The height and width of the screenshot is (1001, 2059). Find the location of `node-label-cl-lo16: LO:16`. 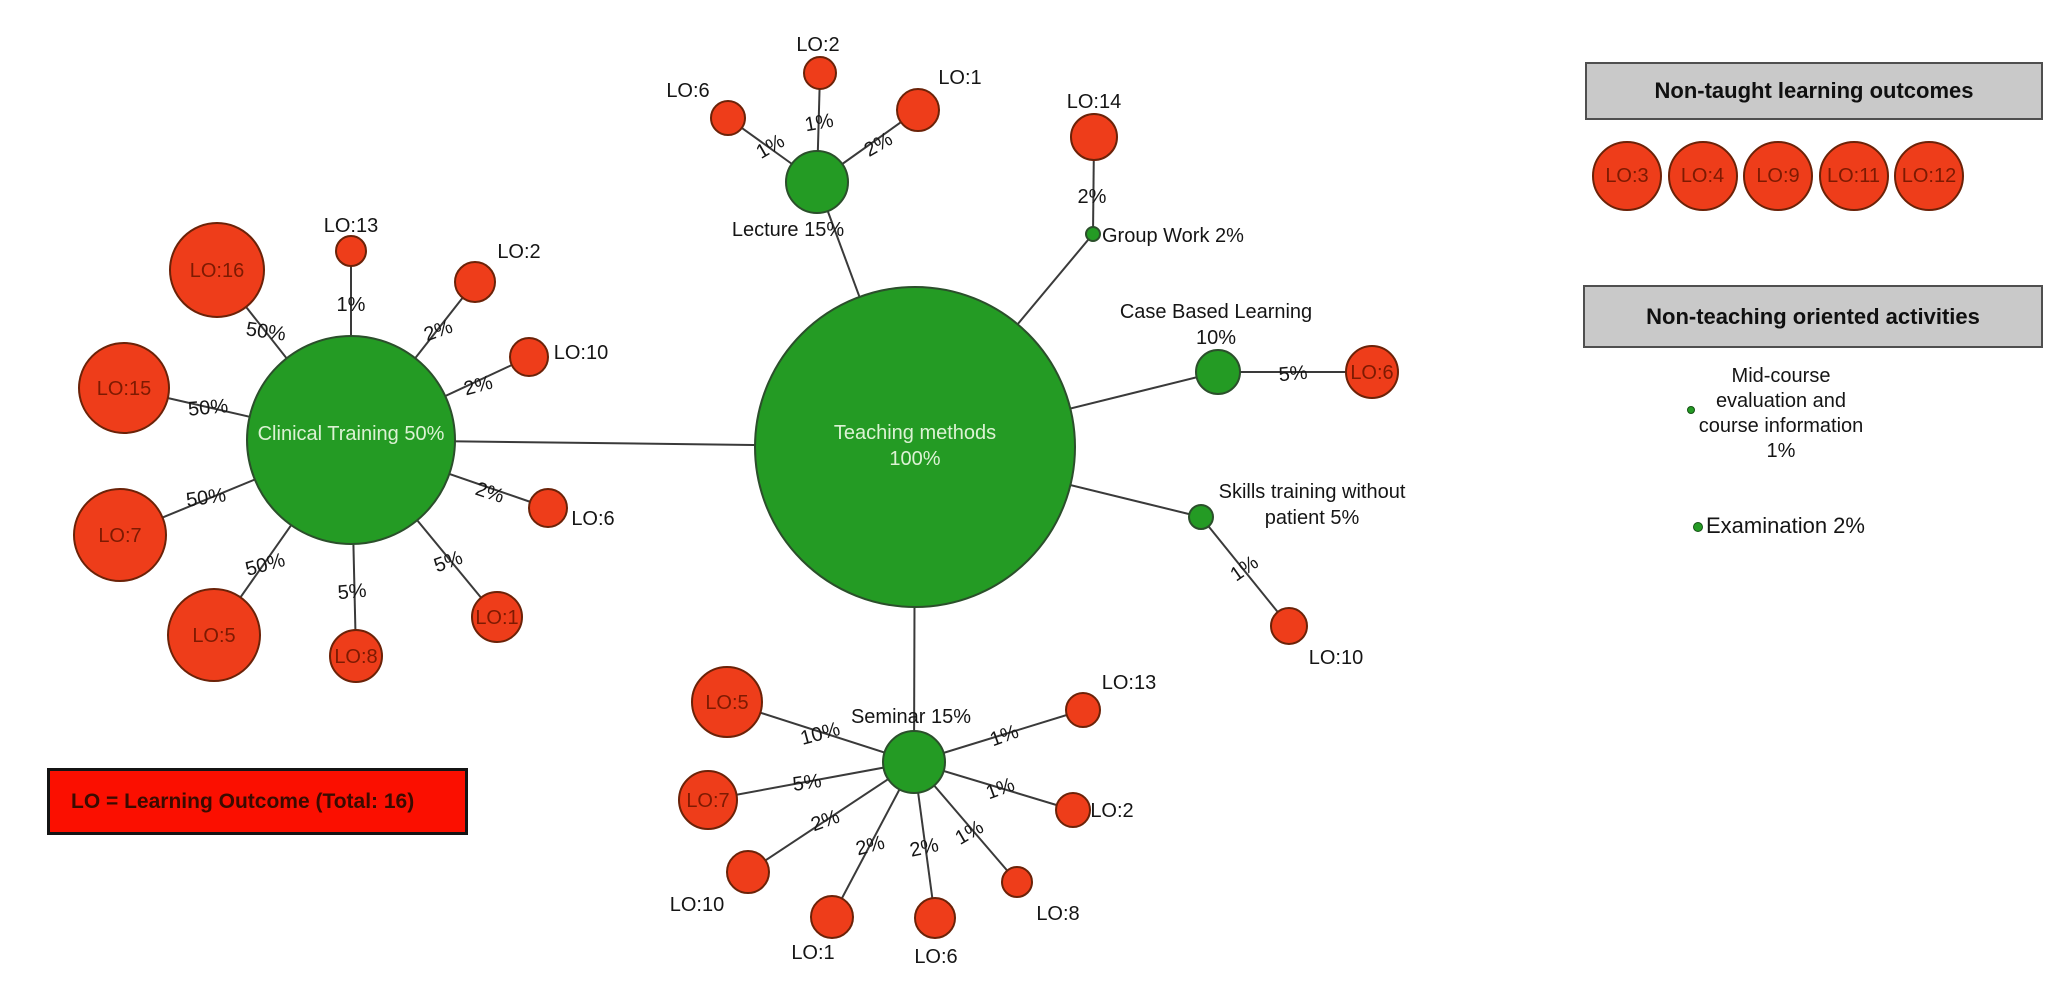

node-label-cl-lo16: LO:16 is located at coordinates (217, 271).